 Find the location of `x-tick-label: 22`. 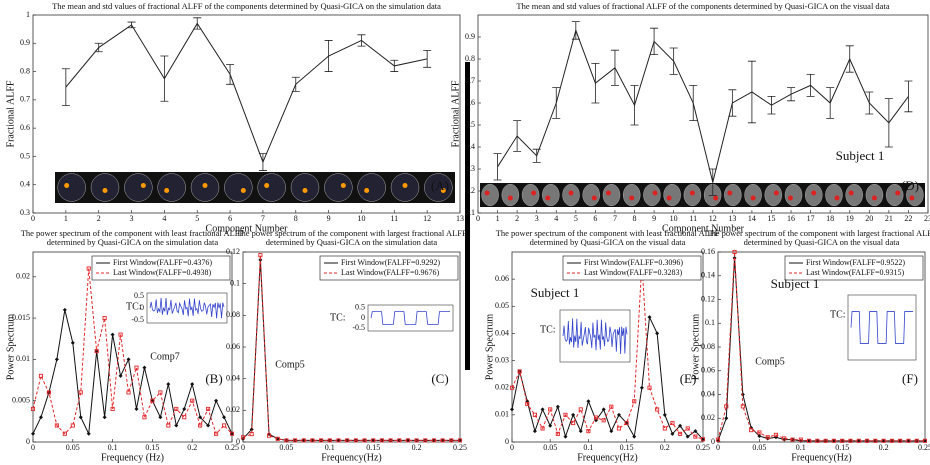

x-tick-label: 22 is located at coordinates (908, 218).